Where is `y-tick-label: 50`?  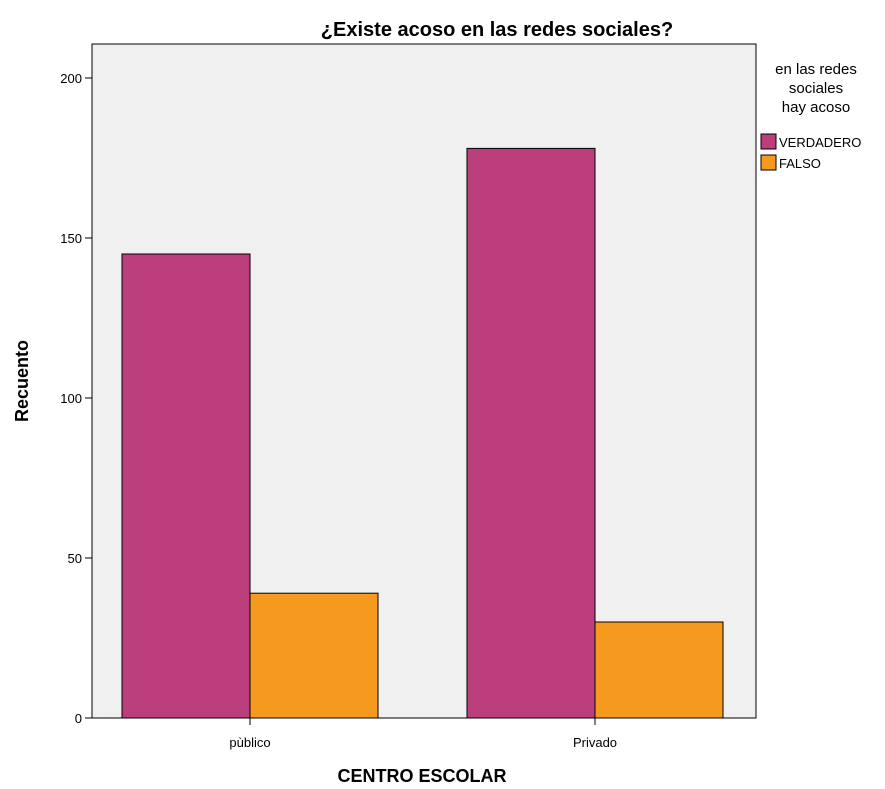 y-tick-label: 50 is located at coordinates (75, 558).